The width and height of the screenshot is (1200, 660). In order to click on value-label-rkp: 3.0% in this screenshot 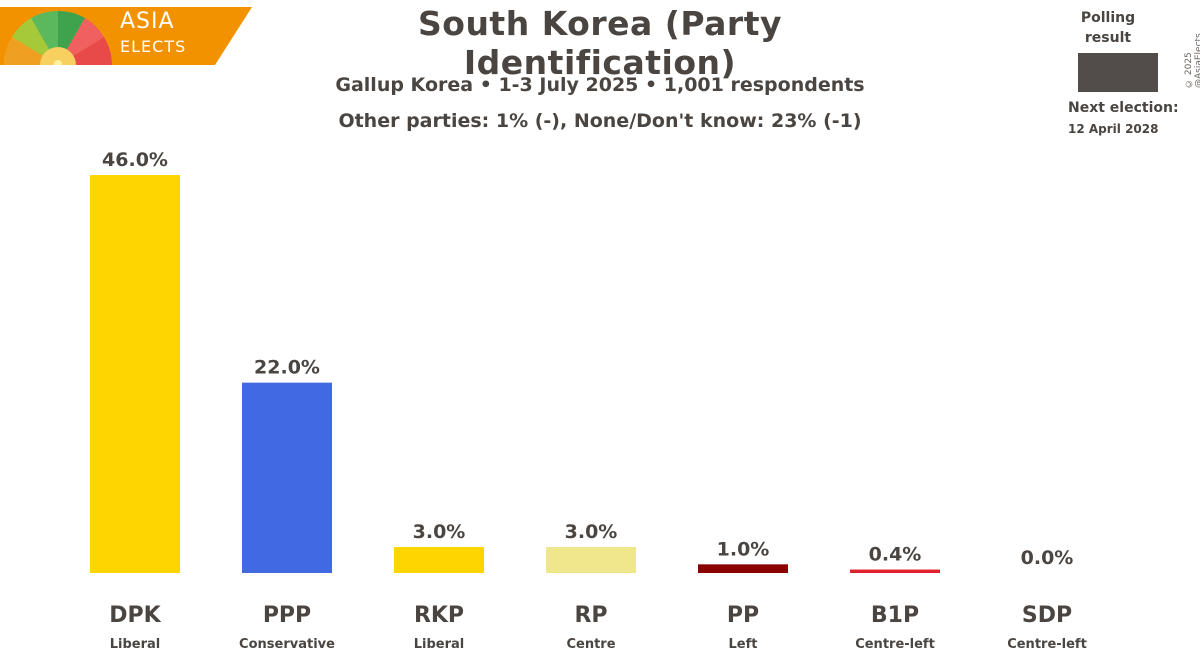, I will do `click(439, 532)`.